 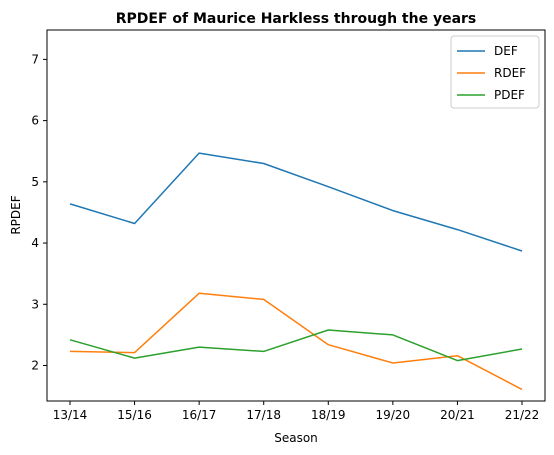 I want to click on legend: DEF RDEF PDEF, so click(x=495, y=72).